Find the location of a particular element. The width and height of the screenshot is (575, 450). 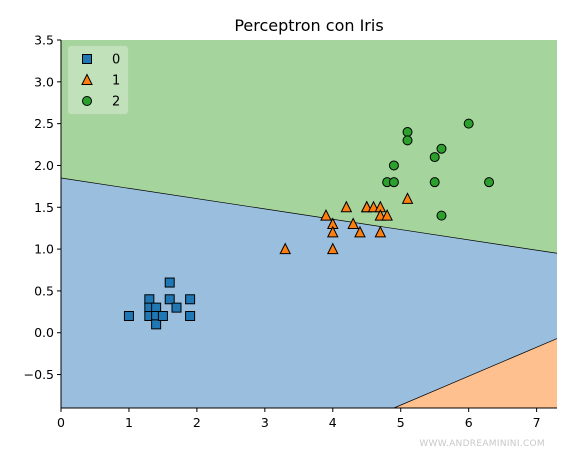

y-tick-label: 3.5 is located at coordinates (44, 40).